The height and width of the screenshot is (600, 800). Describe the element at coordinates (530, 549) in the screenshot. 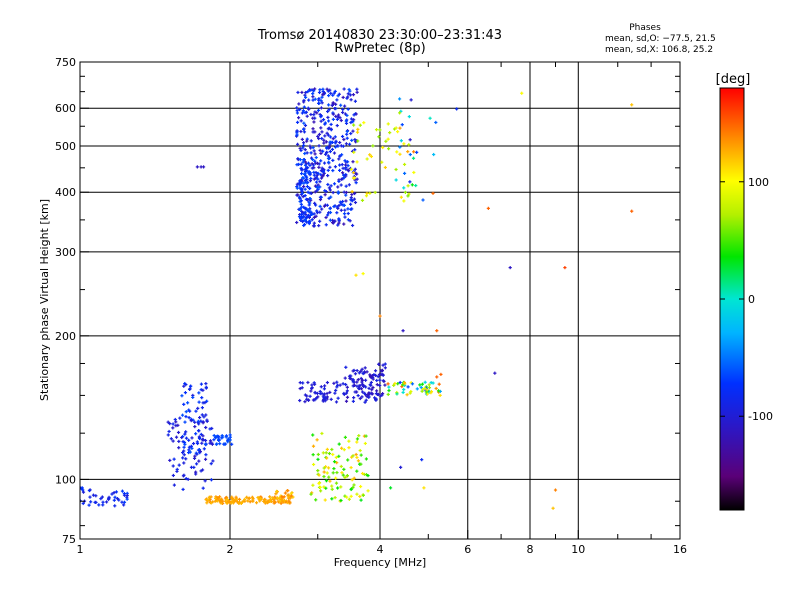

I see `x-tick-label: 8` at that location.